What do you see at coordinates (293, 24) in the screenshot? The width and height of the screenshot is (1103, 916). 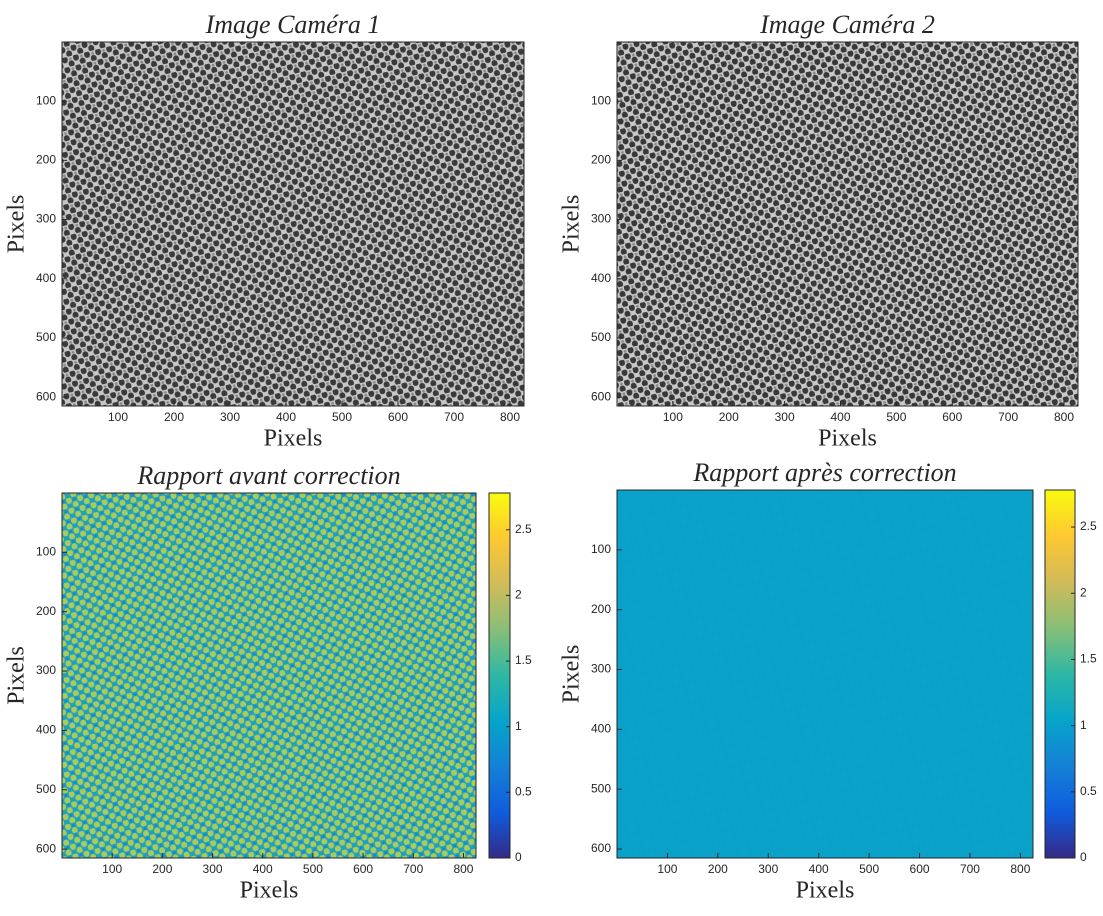 I see `panel-title: Image Caméra 1` at bounding box center [293, 24].